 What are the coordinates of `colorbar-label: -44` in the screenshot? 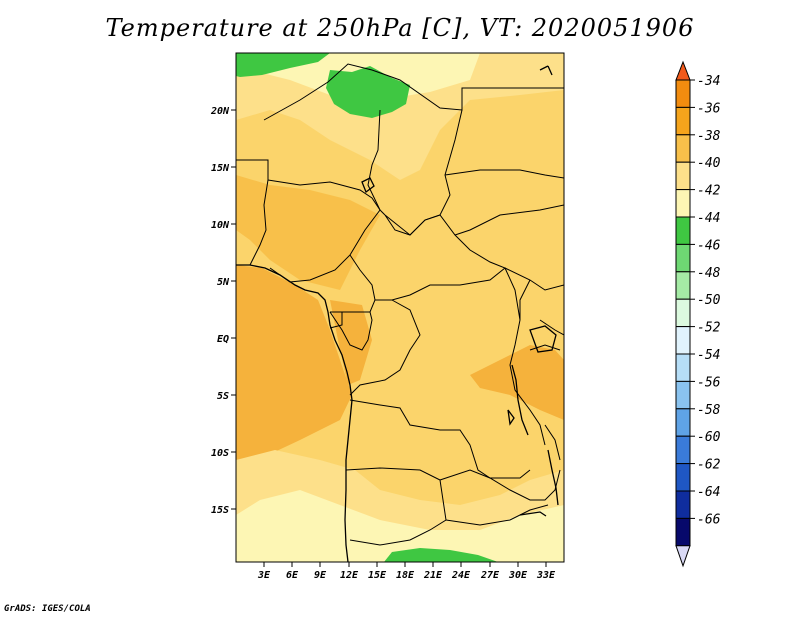 It's located at (708, 218).